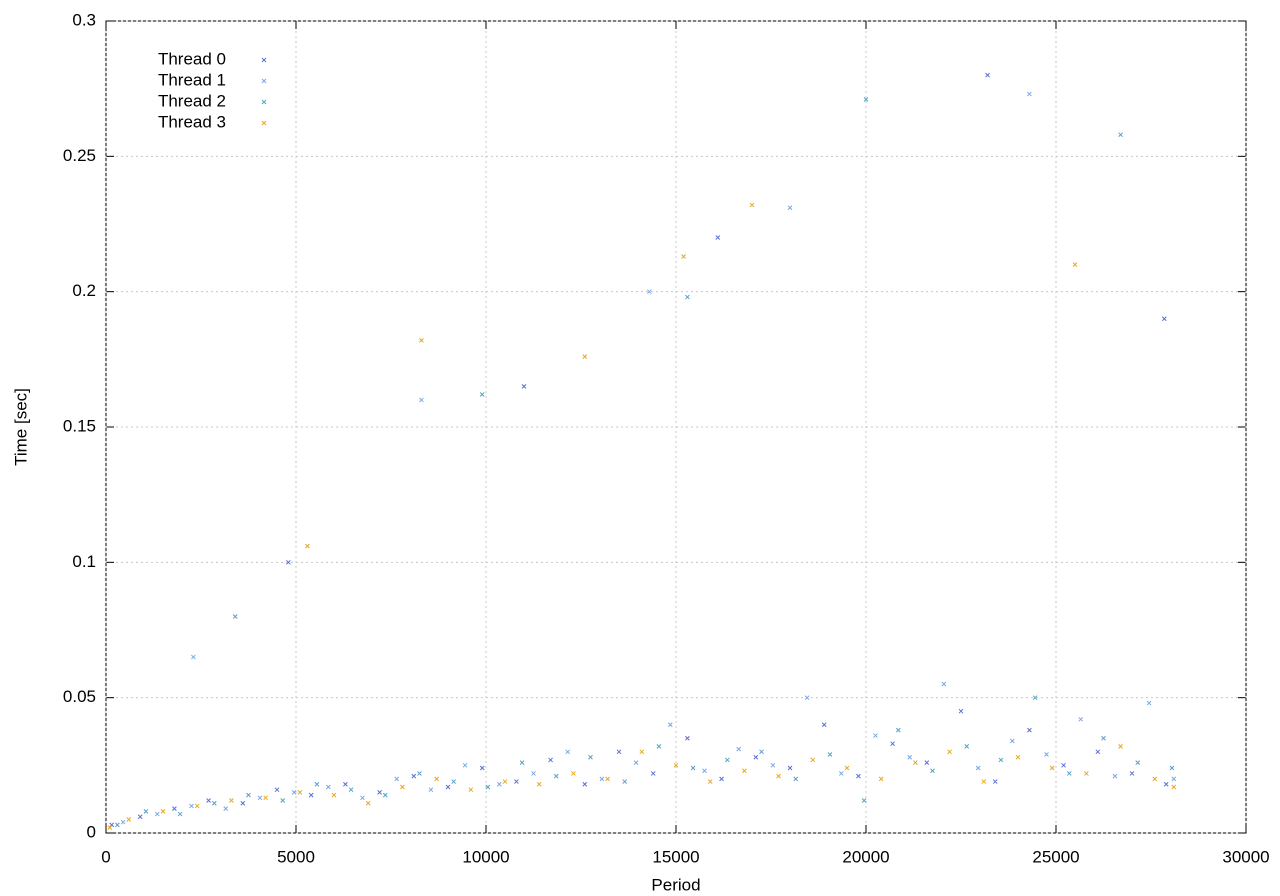  I want to click on legend-label: Thread 3, so click(192, 121).